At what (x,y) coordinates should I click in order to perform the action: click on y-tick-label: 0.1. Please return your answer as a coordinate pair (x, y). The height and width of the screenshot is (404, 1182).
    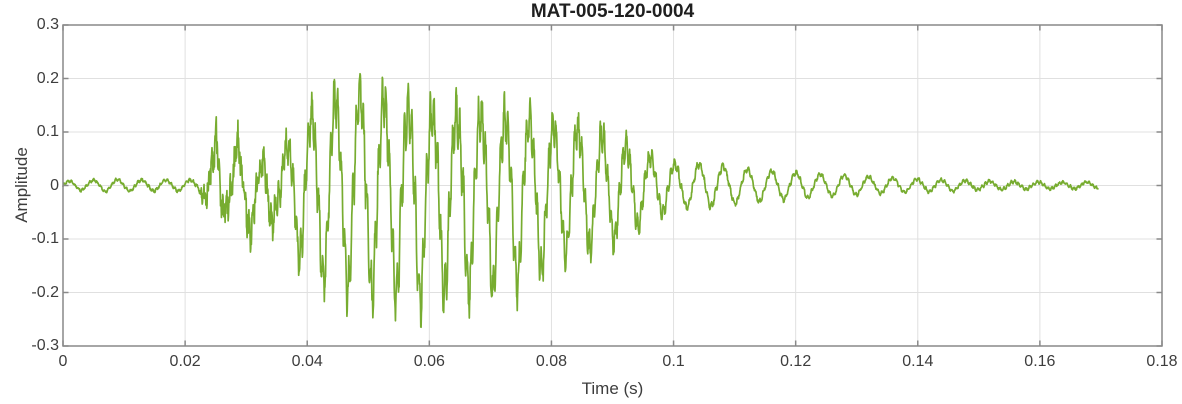
    Looking at the image, I should click on (47, 131).